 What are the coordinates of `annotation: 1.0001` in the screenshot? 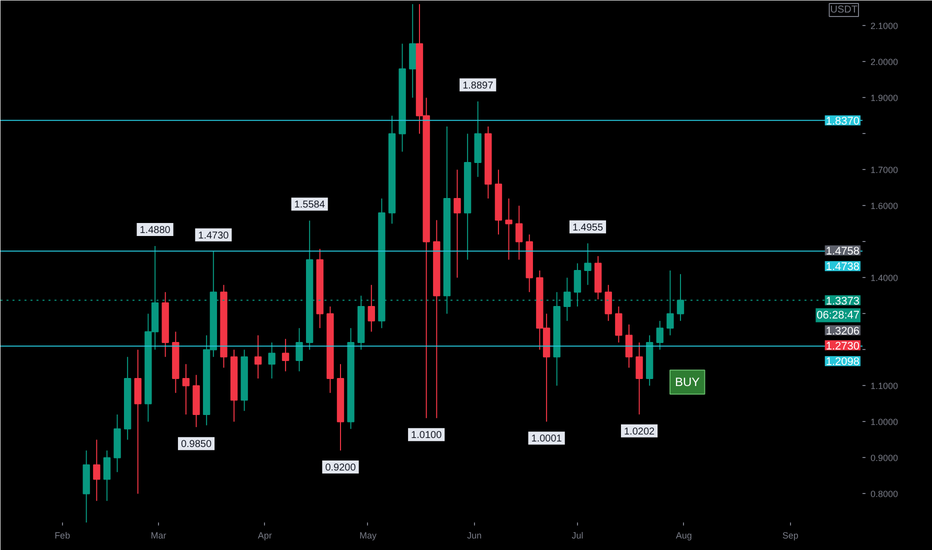 It's located at (546, 439).